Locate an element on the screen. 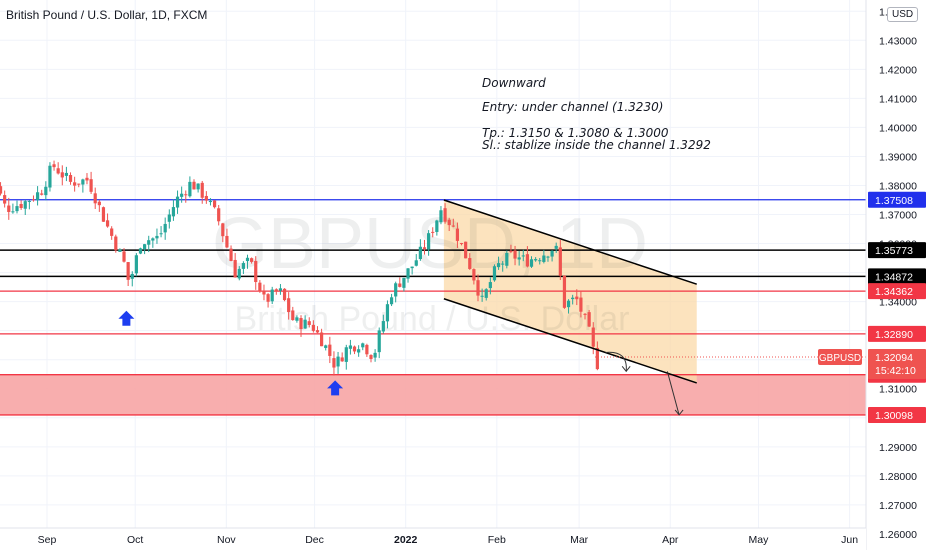  symbol-tag: GBPUSD is located at coordinates (840, 356).